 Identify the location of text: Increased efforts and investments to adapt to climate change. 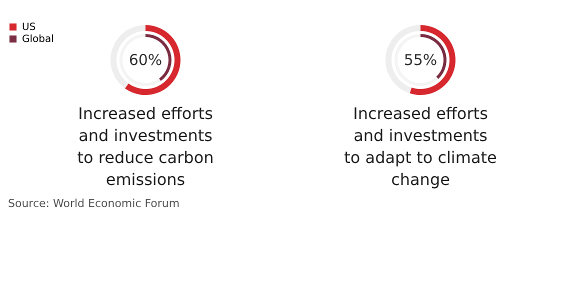
(420, 146).